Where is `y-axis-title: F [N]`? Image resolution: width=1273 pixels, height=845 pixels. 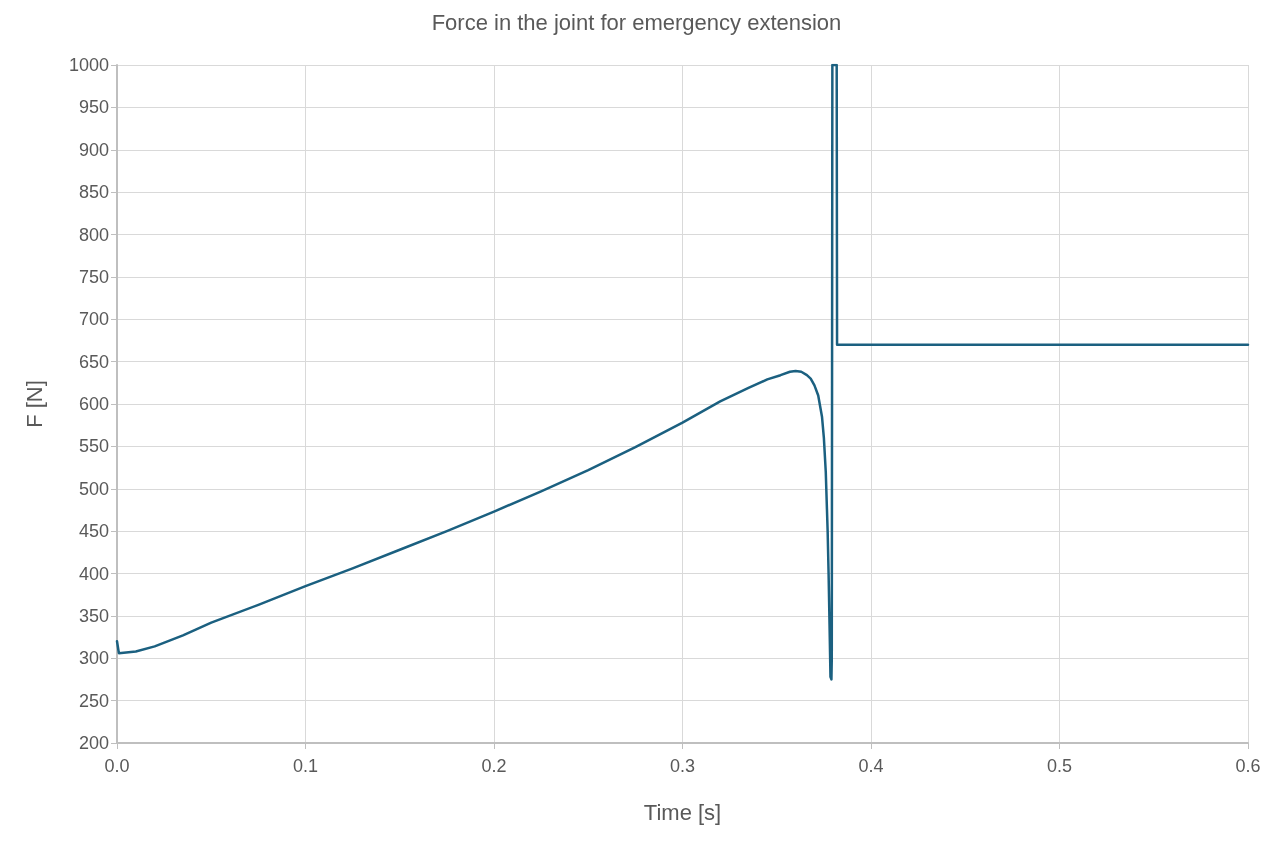 y-axis-title: F [N] is located at coordinates (34, 404).